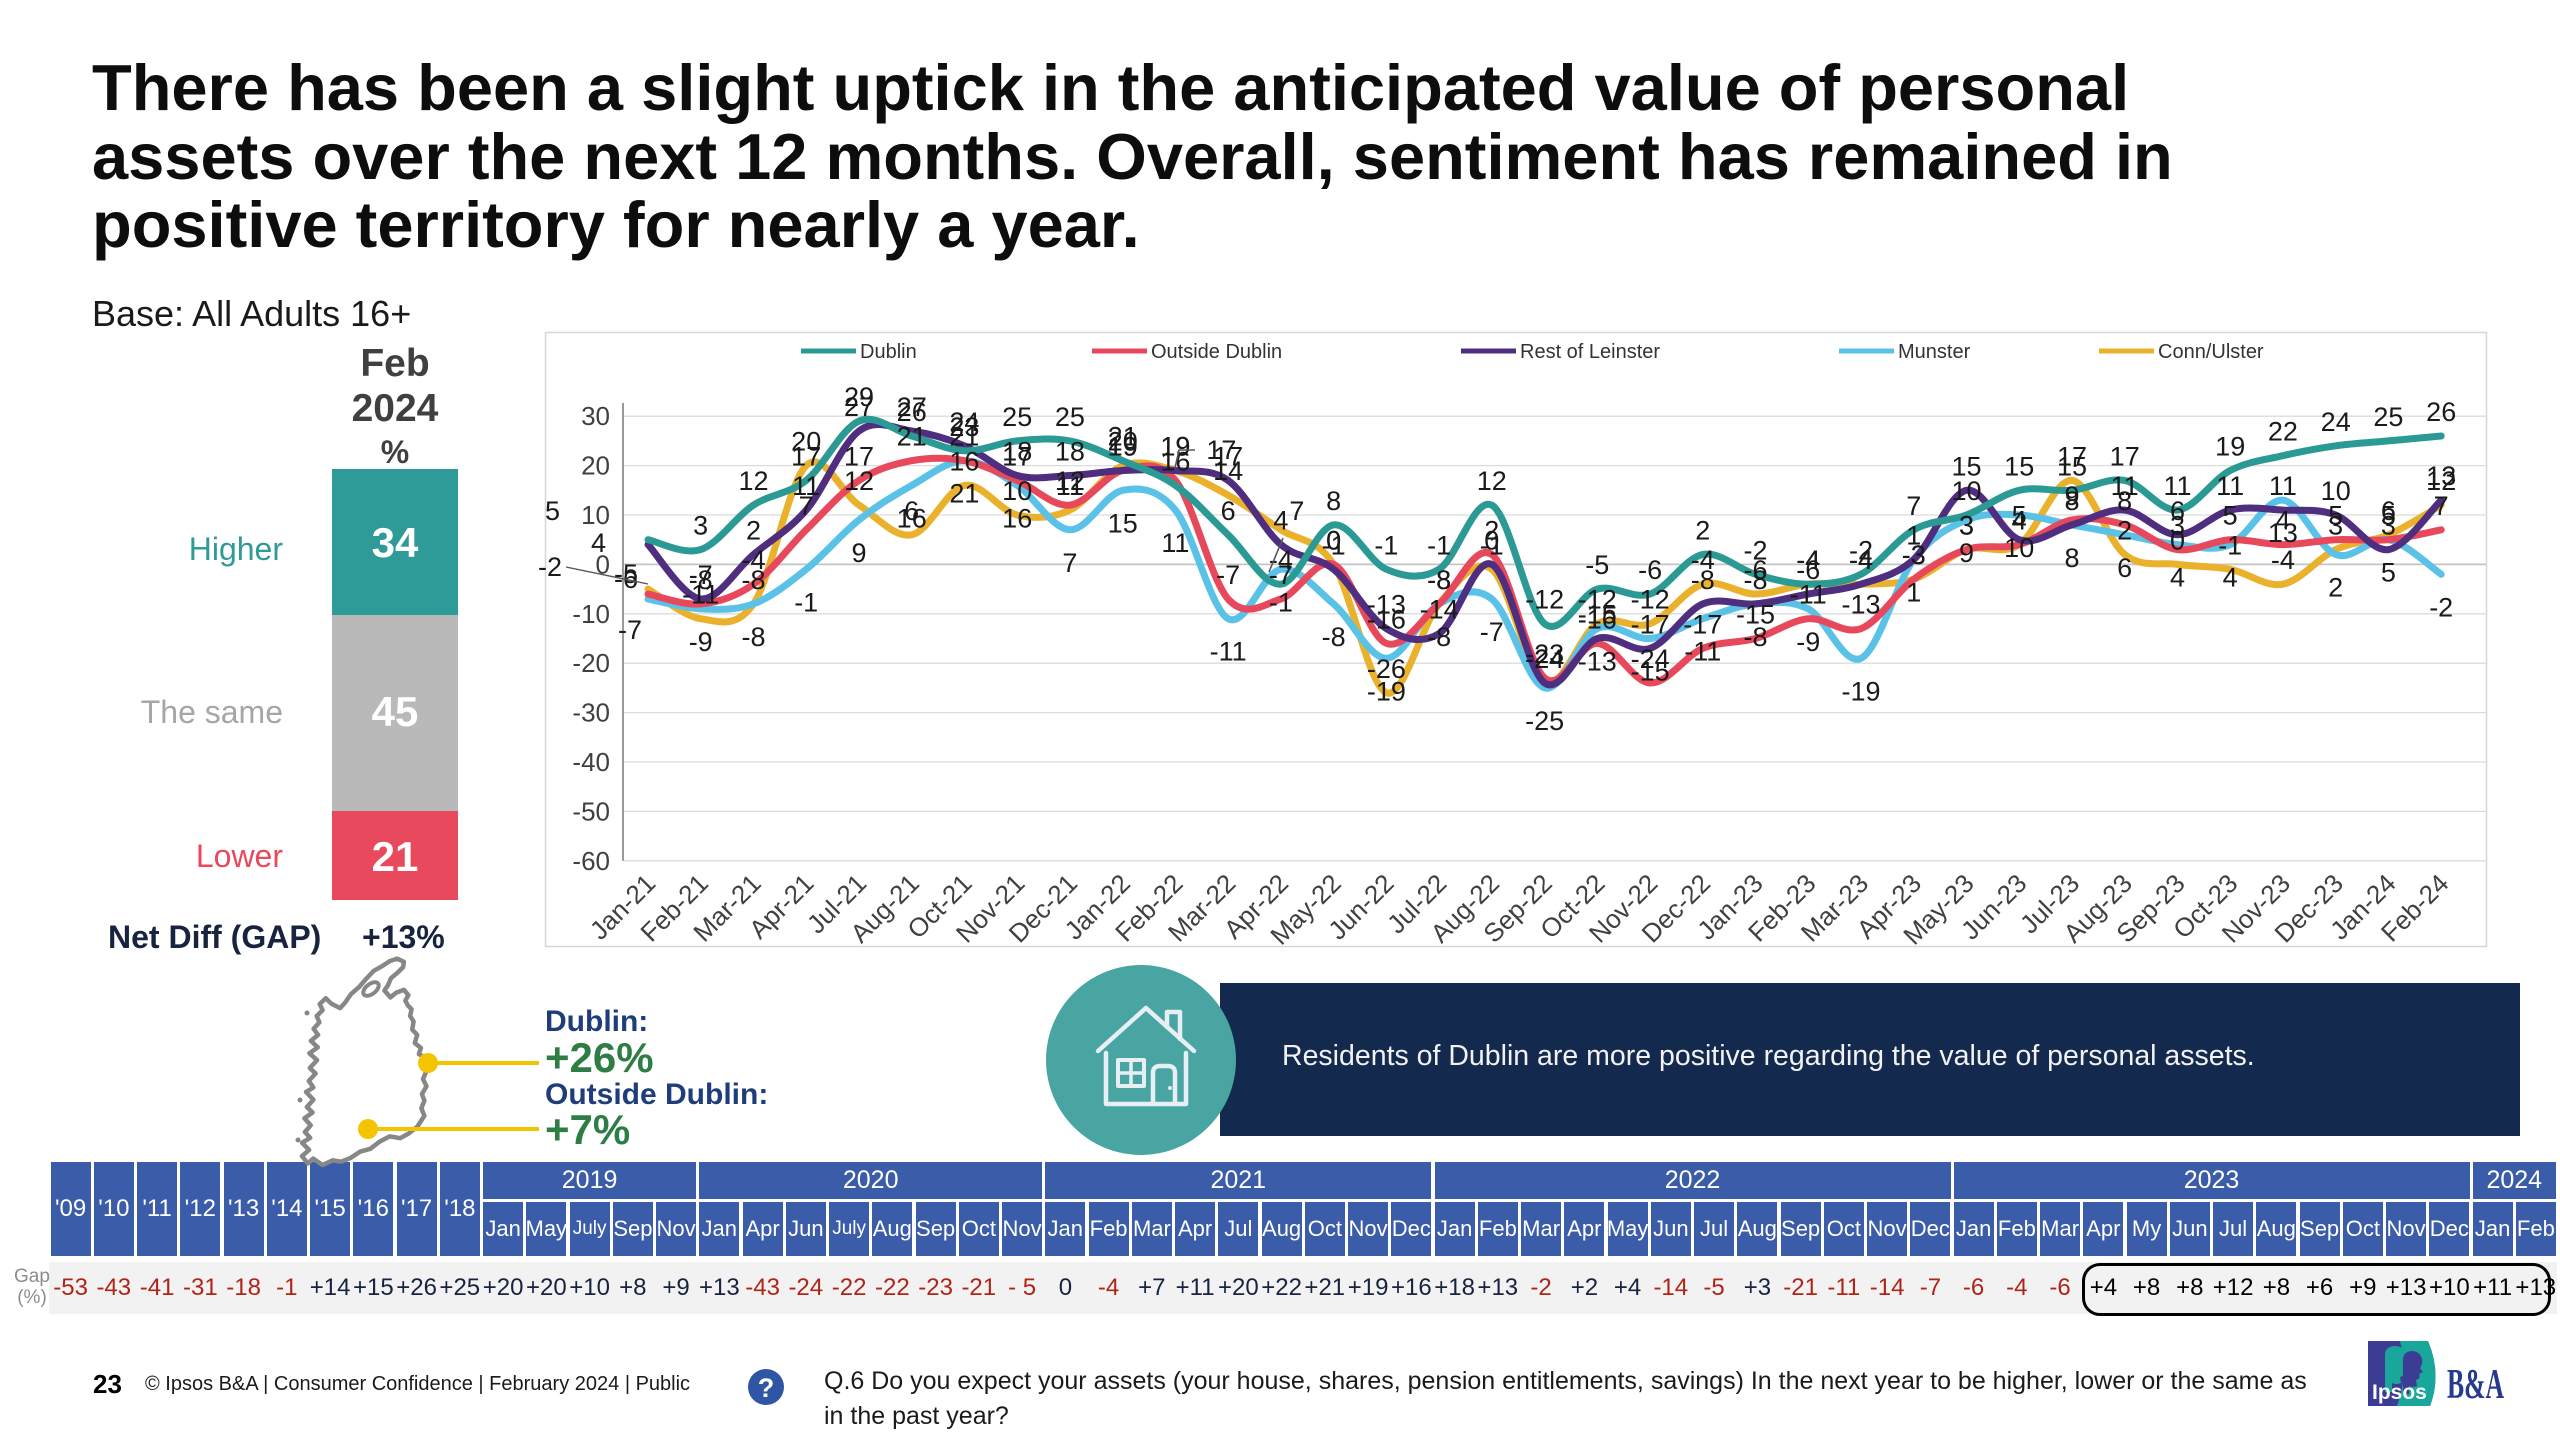  I want to click on svg-text: -19, so click(1386, 691).